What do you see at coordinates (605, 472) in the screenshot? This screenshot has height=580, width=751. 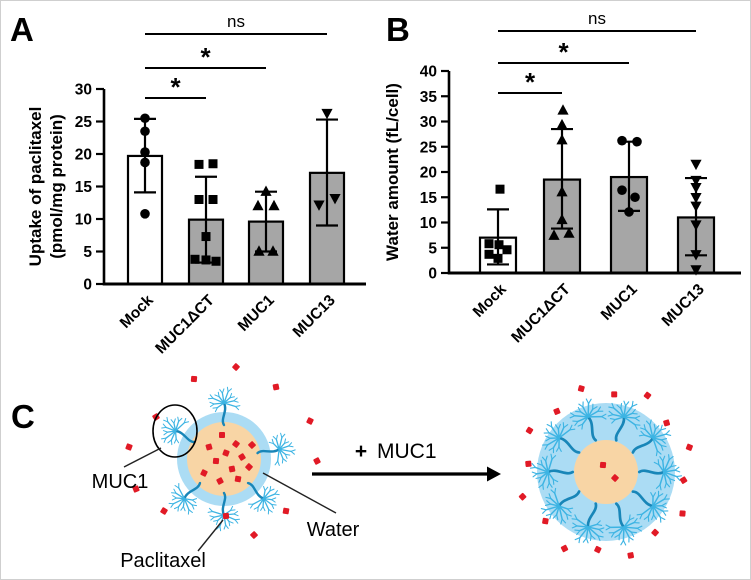 I see `micelle-after` at bounding box center [605, 472].